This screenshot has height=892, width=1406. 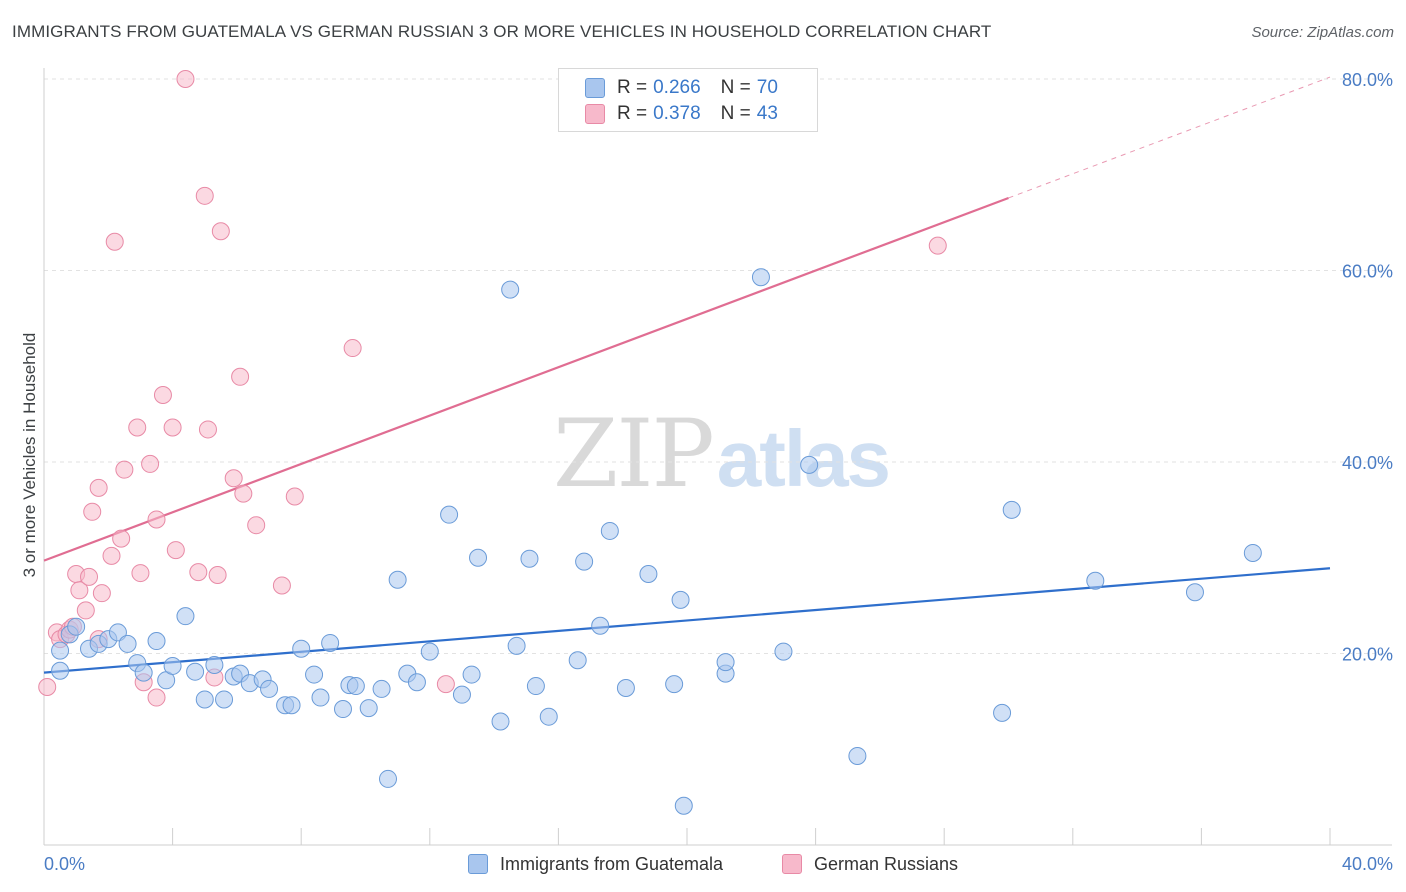 What do you see at coordinates (1367, 655) in the screenshot?
I see `y-tick-label: 20.0%` at bounding box center [1367, 655].